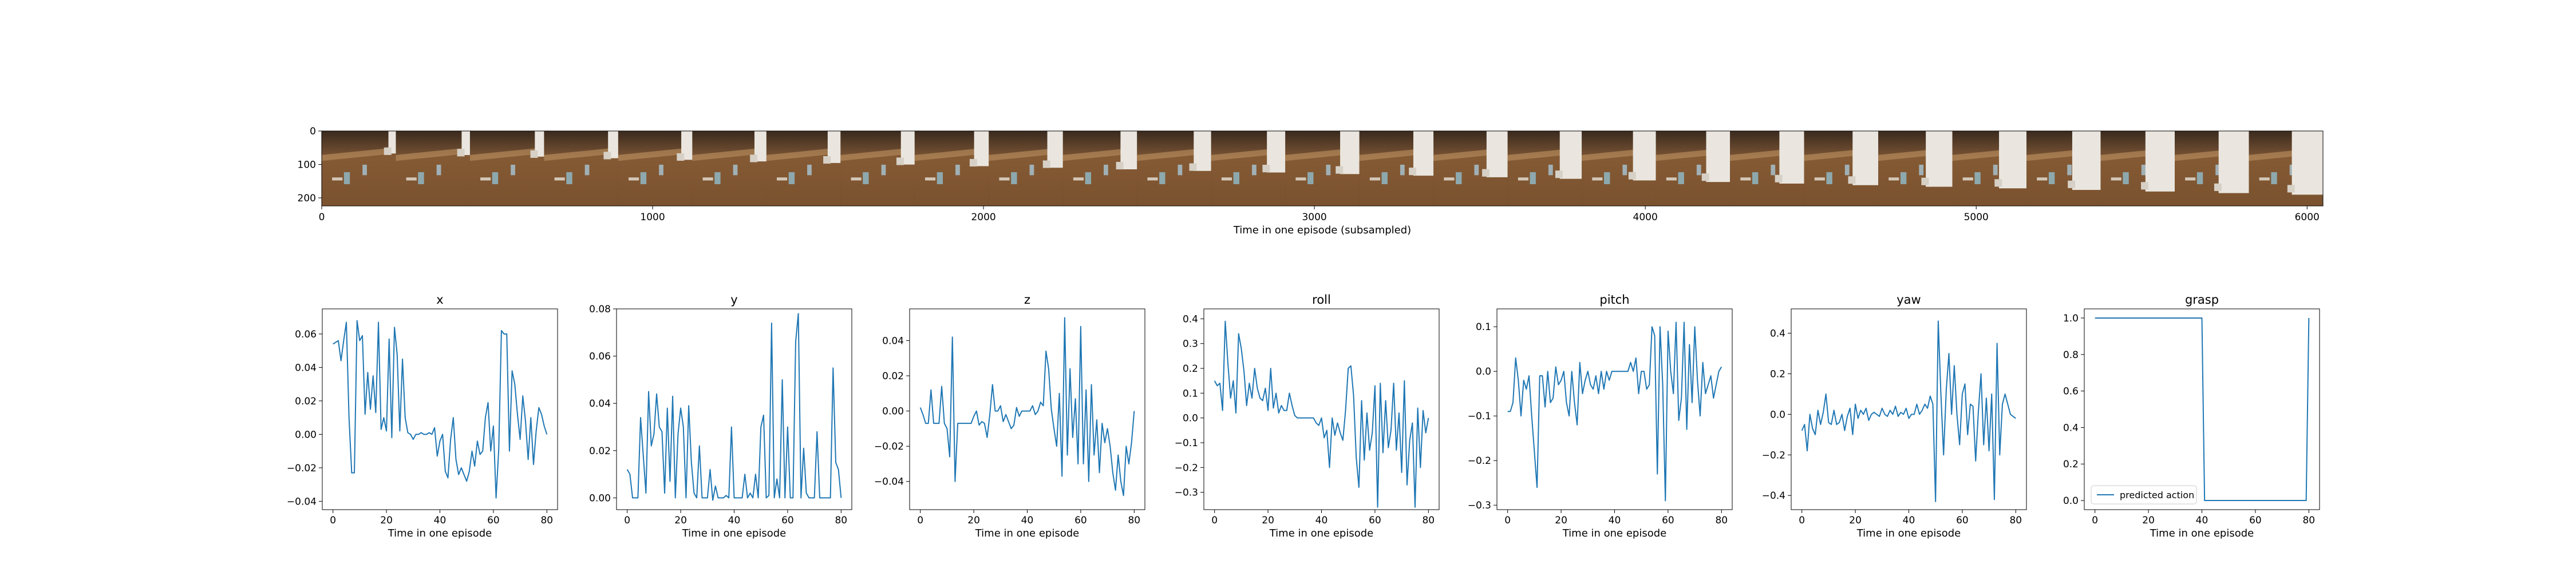 The height and width of the screenshot is (572, 2576). I want to click on y-tick-label: 0.4, so click(1190, 319).